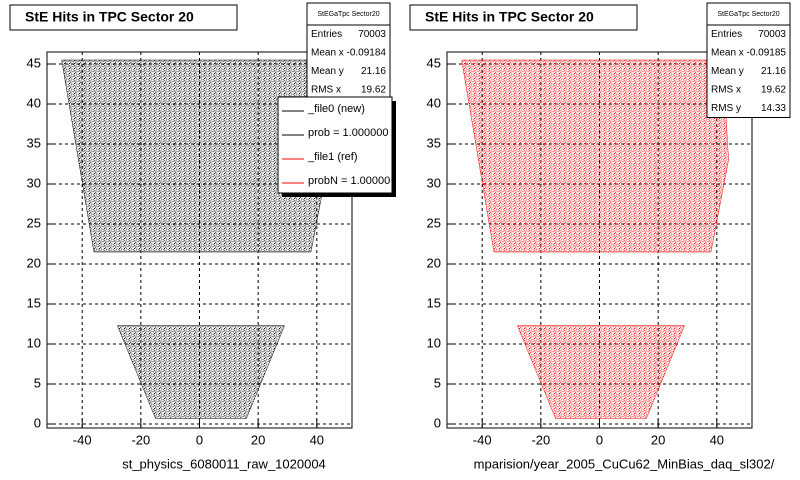  I want to click on legend-label: prob = 1.000000, so click(348, 133).